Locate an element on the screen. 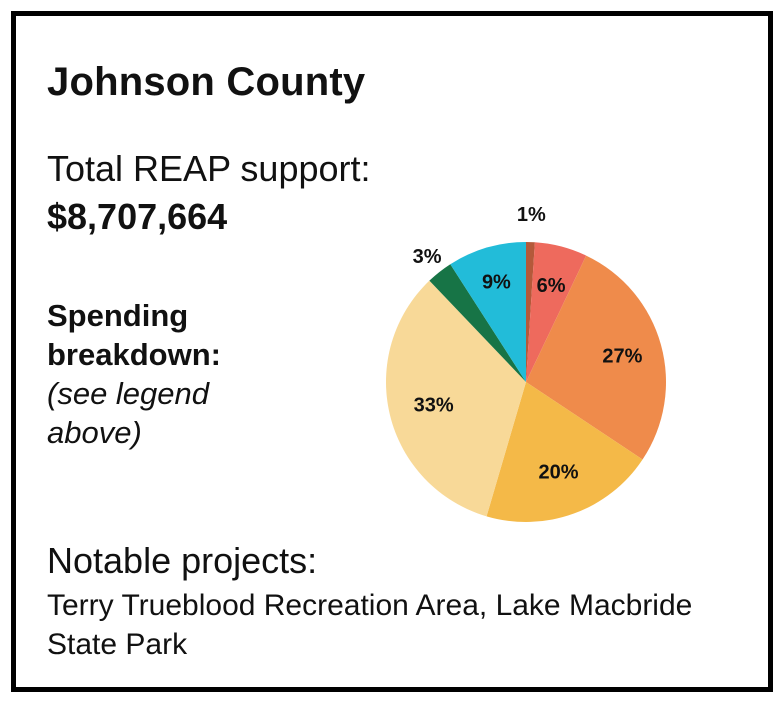 The image size is (782, 701). notable-projects-label: Notable projects: is located at coordinates (182, 560).